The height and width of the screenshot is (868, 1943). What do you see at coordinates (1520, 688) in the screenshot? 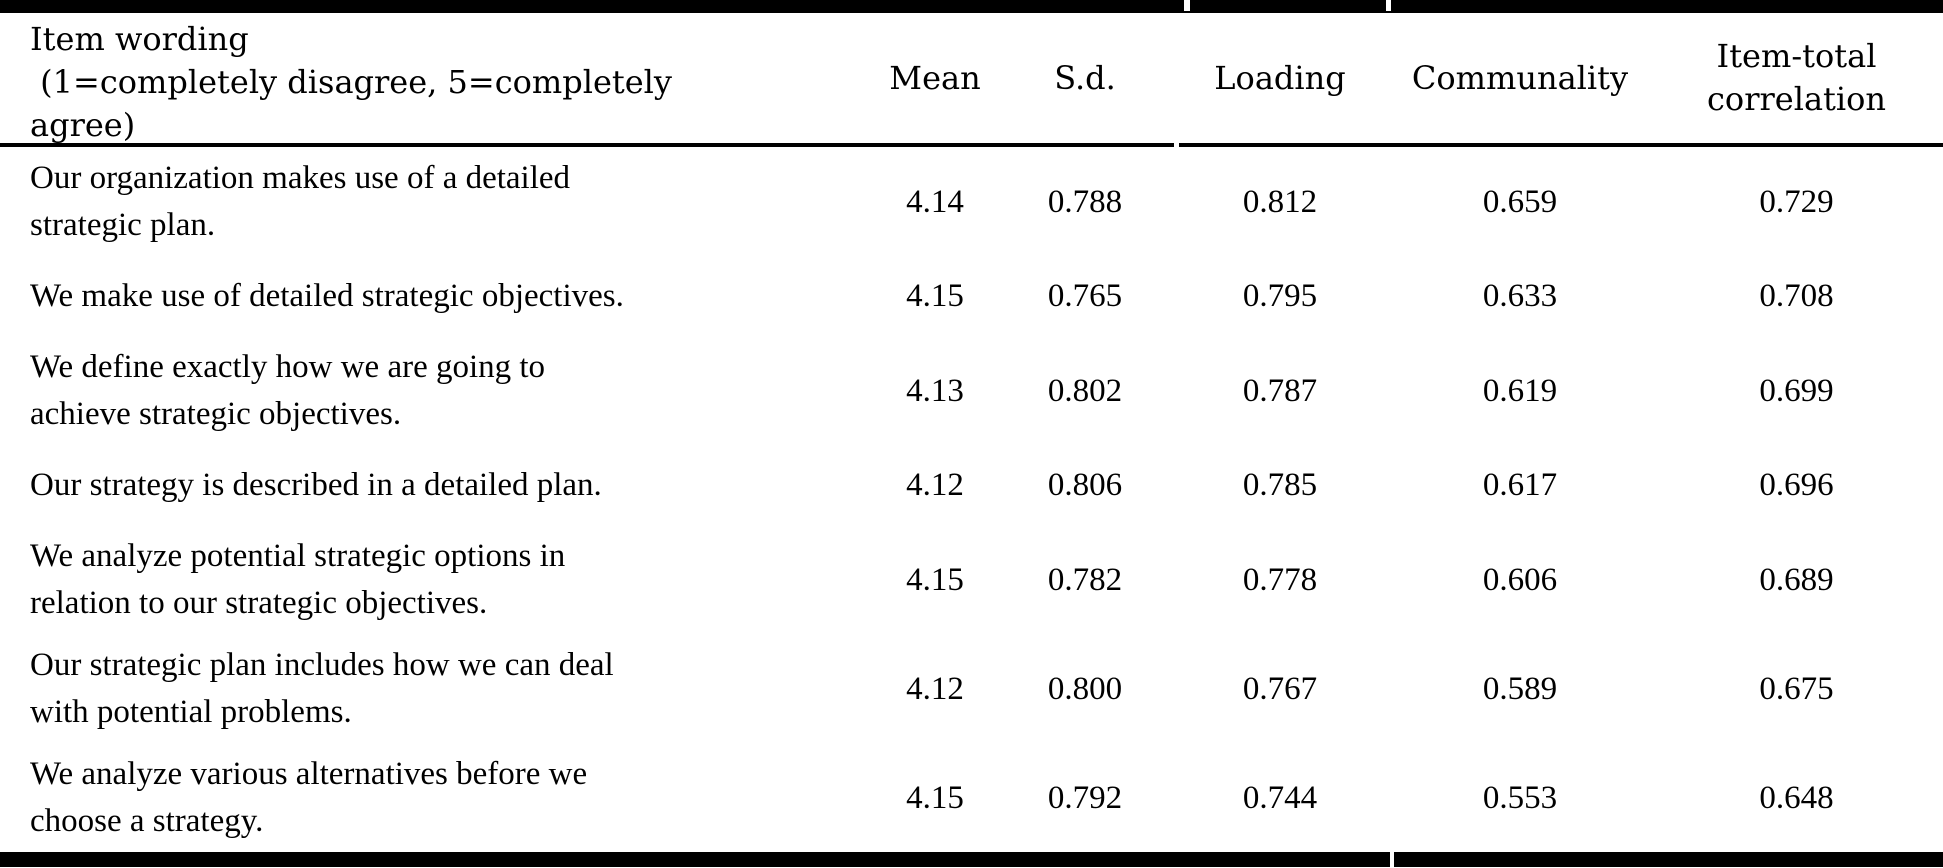
I see `communality-value: 0.589` at bounding box center [1520, 688].